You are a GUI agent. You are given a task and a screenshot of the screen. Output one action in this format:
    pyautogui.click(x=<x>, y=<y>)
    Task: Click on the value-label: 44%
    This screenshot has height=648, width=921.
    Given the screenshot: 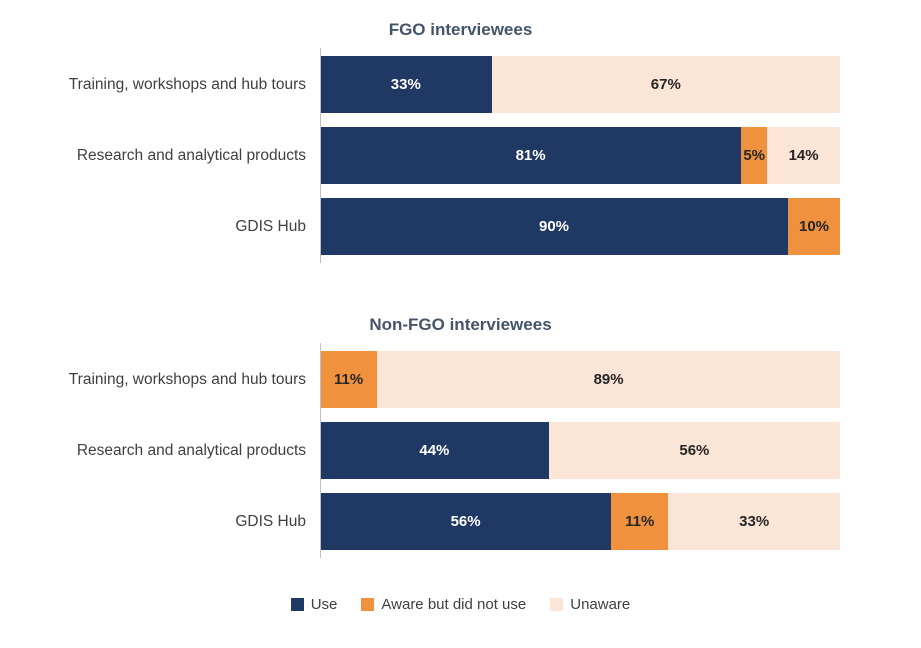 What is the action you would take?
    pyautogui.click(x=434, y=450)
    